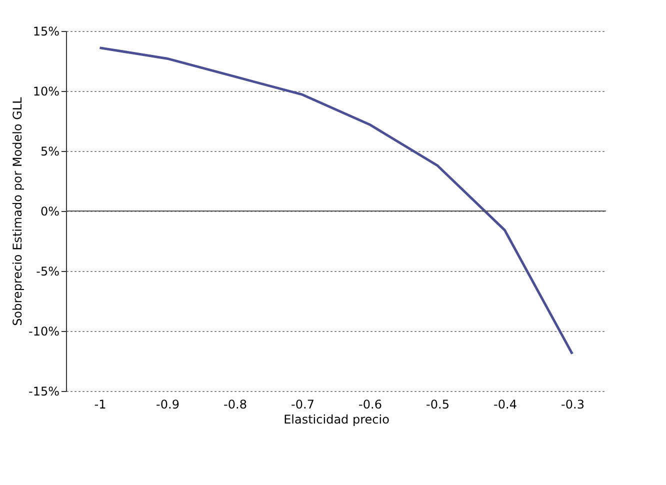  What do you see at coordinates (17, 211) in the screenshot?
I see `y-axis-title: Sobreprecio Estimado por Modelo GLL` at bounding box center [17, 211].